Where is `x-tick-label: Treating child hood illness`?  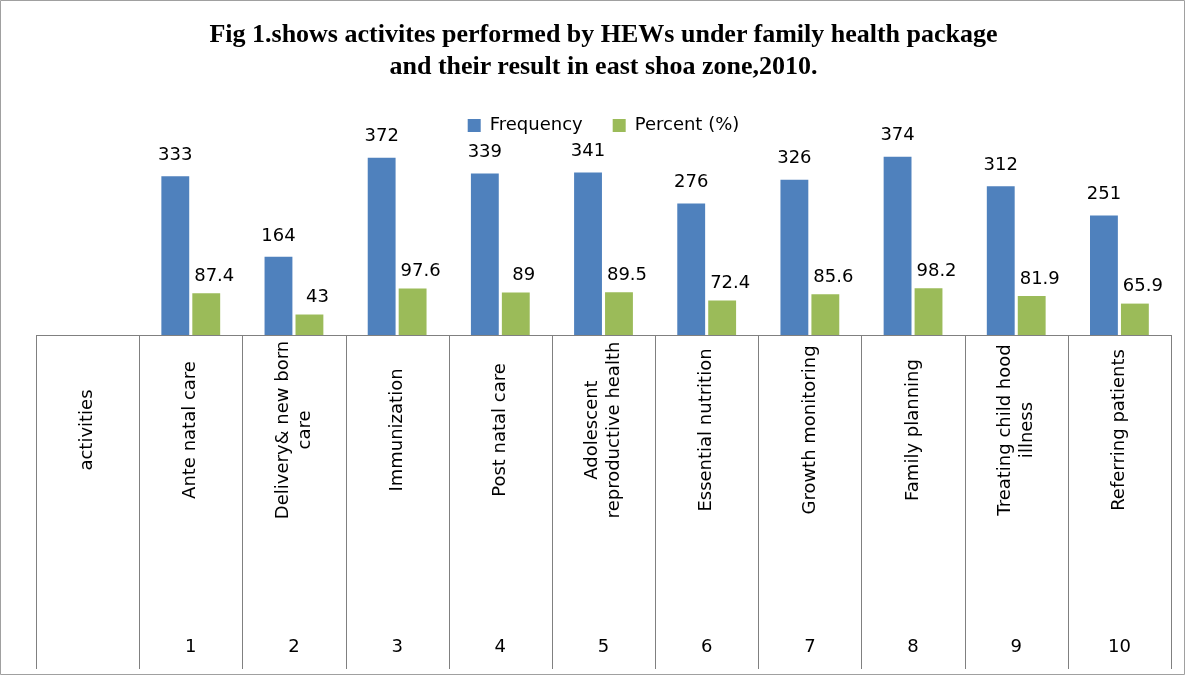
x-tick-label: Treating child hood illness is located at coordinates (1014, 430).